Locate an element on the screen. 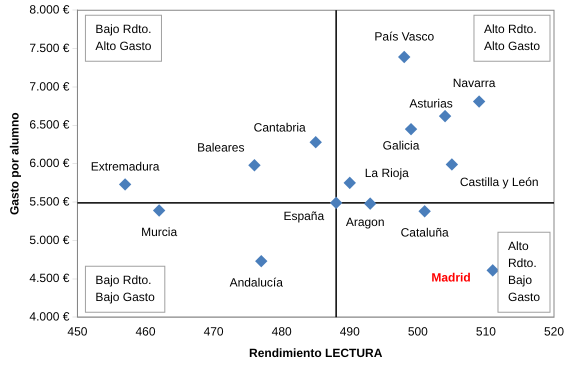 This screenshot has height=365, width=578. annotation: España is located at coordinates (303, 216).